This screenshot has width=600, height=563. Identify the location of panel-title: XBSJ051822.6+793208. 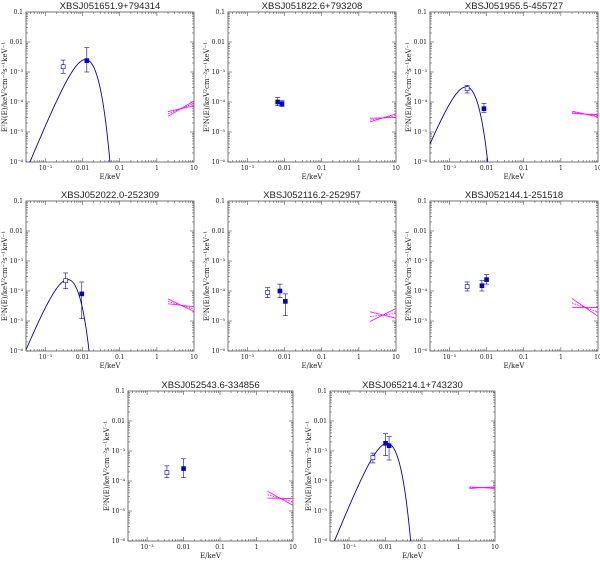
(312, 6).